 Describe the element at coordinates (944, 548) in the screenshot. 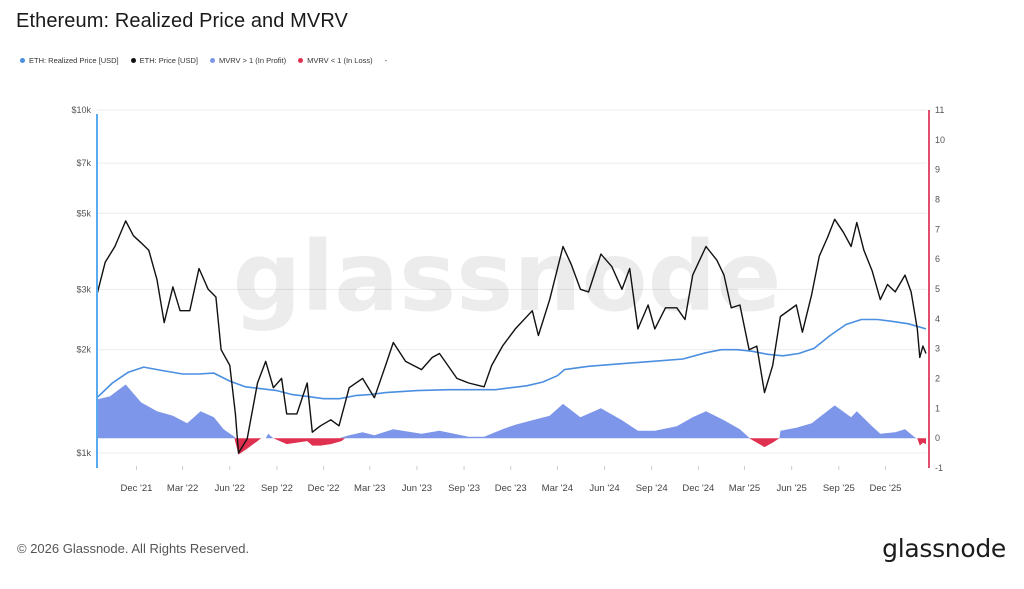

I see `brand-logo: glassnode` at that location.